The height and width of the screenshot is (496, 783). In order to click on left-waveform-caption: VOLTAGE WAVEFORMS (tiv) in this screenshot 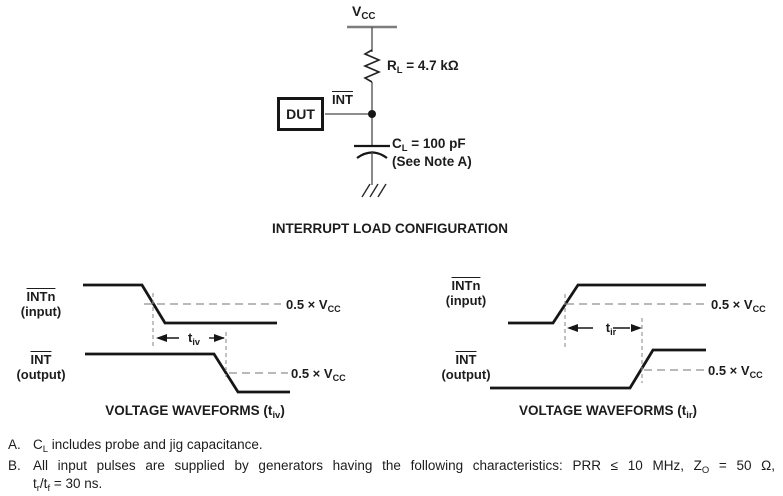, I will do `click(195, 412)`.